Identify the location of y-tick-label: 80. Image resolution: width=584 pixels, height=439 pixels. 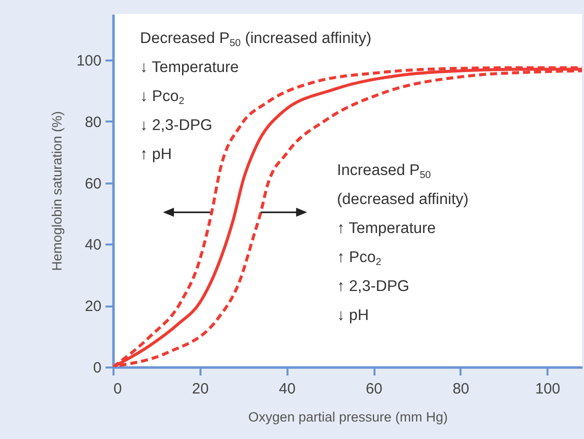
(93, 122).